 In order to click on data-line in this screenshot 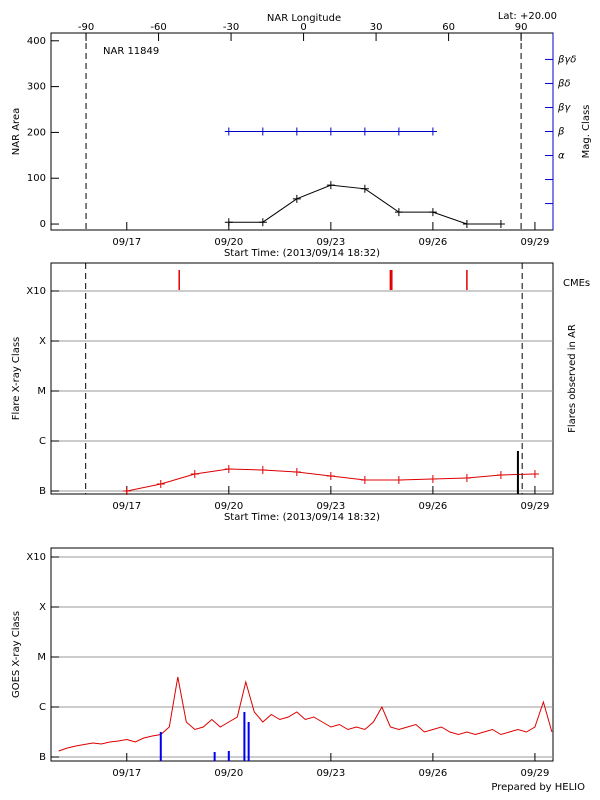, I will do `click(305, 714)`.